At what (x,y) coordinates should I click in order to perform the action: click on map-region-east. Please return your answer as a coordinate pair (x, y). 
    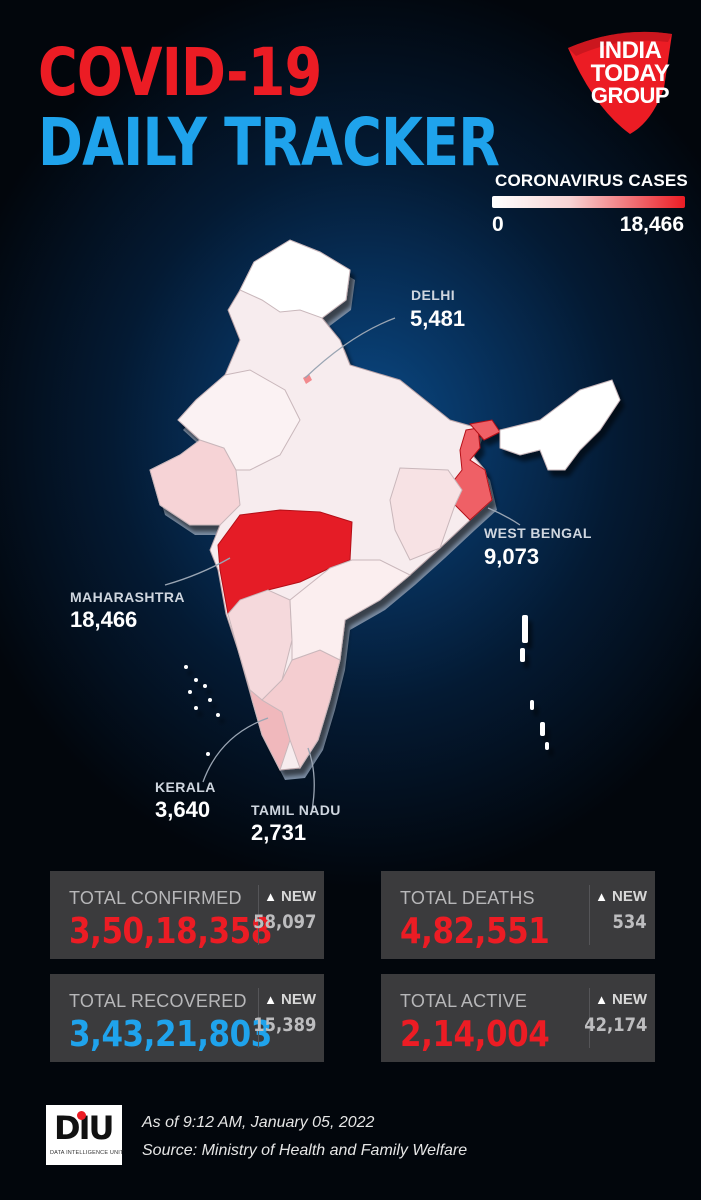
    Looking at the image, I should click on (426, 514).